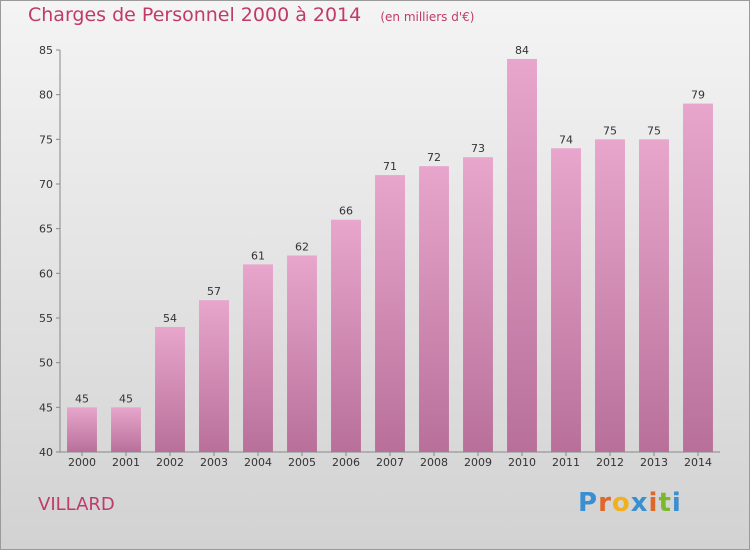 This screenshot has height=550, width=750. I want to click on x-tick-label: 2003, so click(214, 462).